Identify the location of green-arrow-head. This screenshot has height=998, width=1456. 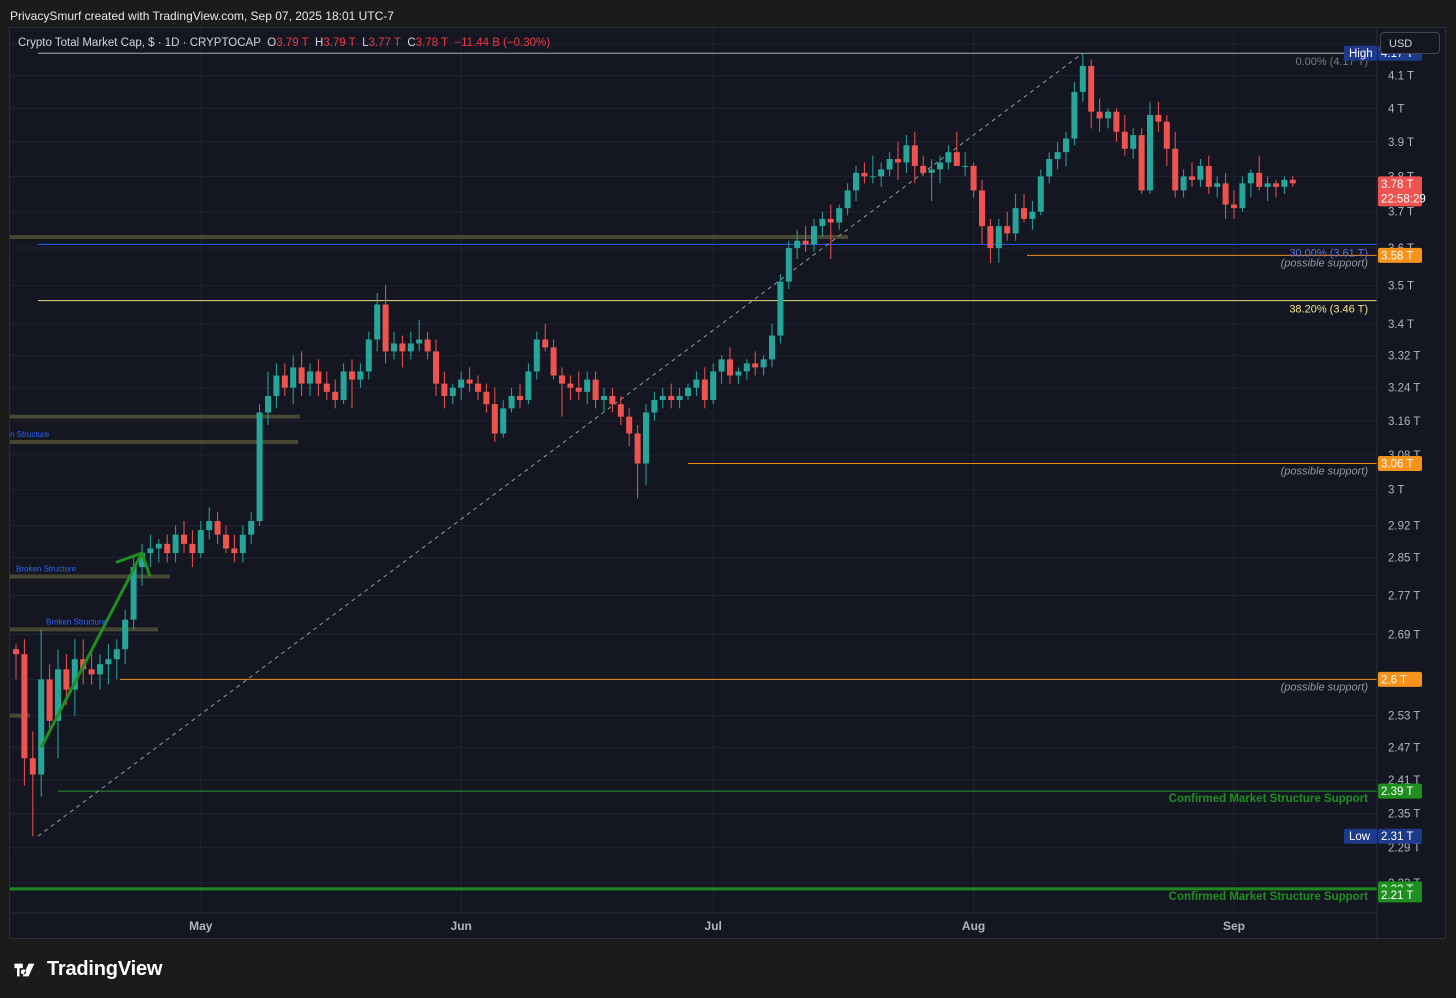
(133, 564).